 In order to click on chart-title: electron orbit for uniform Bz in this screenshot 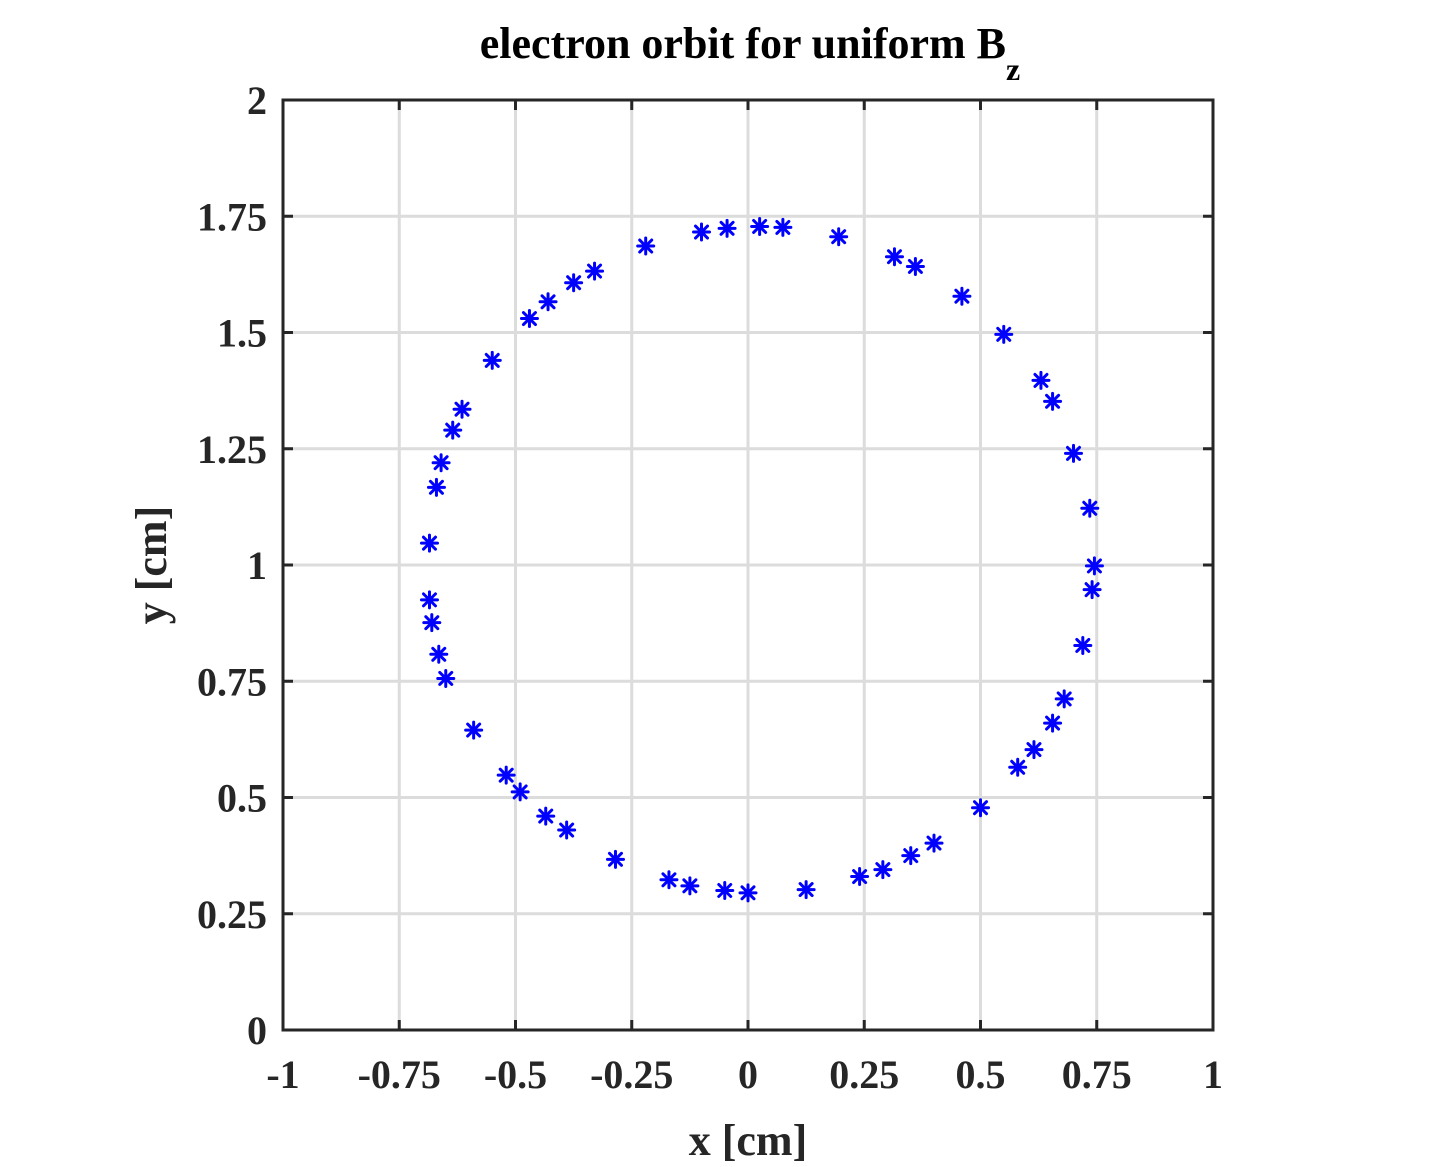, I will do `click(750, 53)`.